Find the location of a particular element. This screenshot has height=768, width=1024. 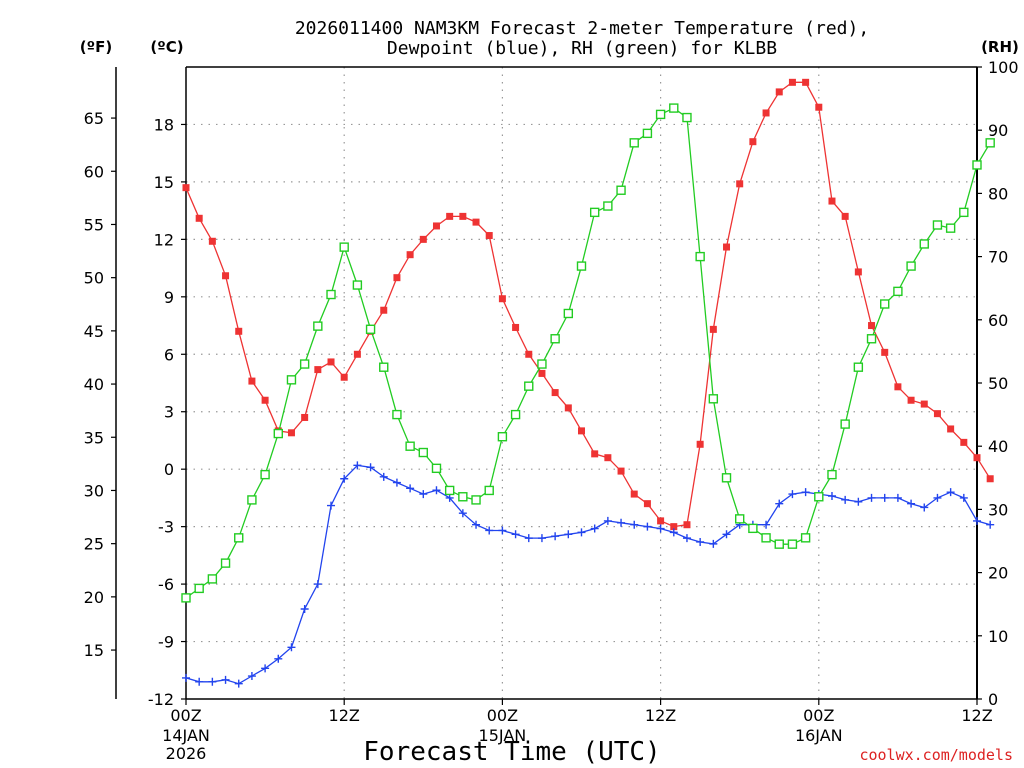

fahrenheit-tick-label: 50 is located at coordinates (94, 278).